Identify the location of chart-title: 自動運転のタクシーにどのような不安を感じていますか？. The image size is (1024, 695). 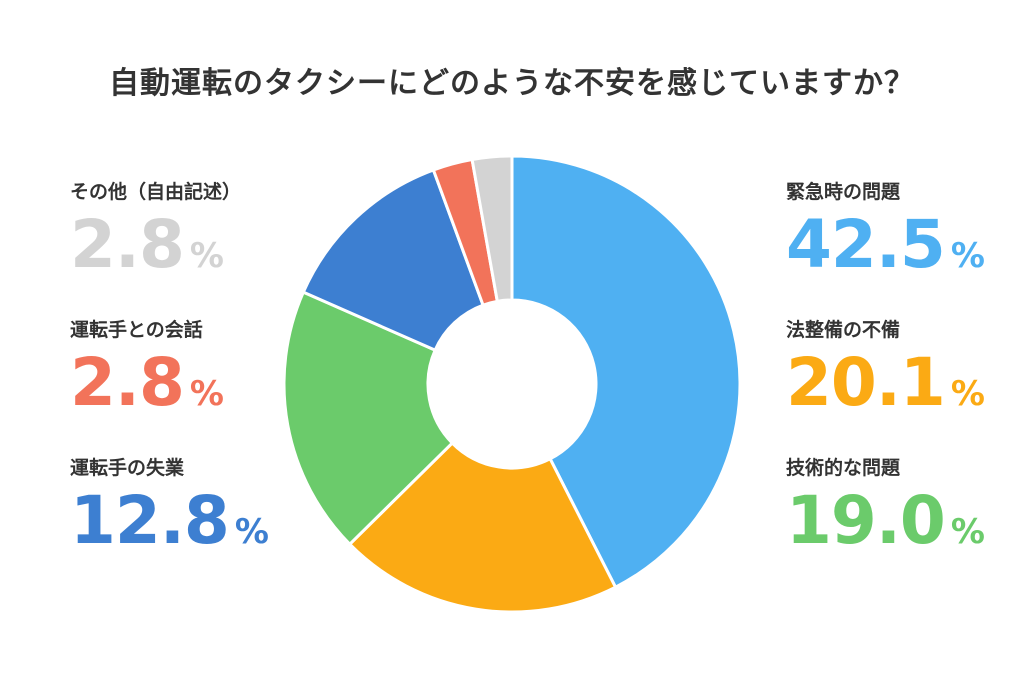
(512, 83).